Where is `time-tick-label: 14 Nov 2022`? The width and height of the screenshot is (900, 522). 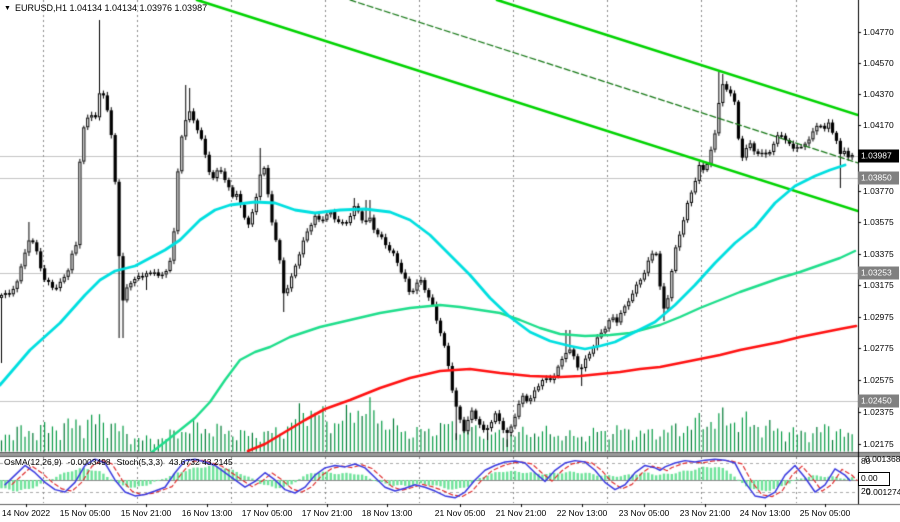 time-tick-label: 14 Nov 2022 is located at coordinates (26, 513).